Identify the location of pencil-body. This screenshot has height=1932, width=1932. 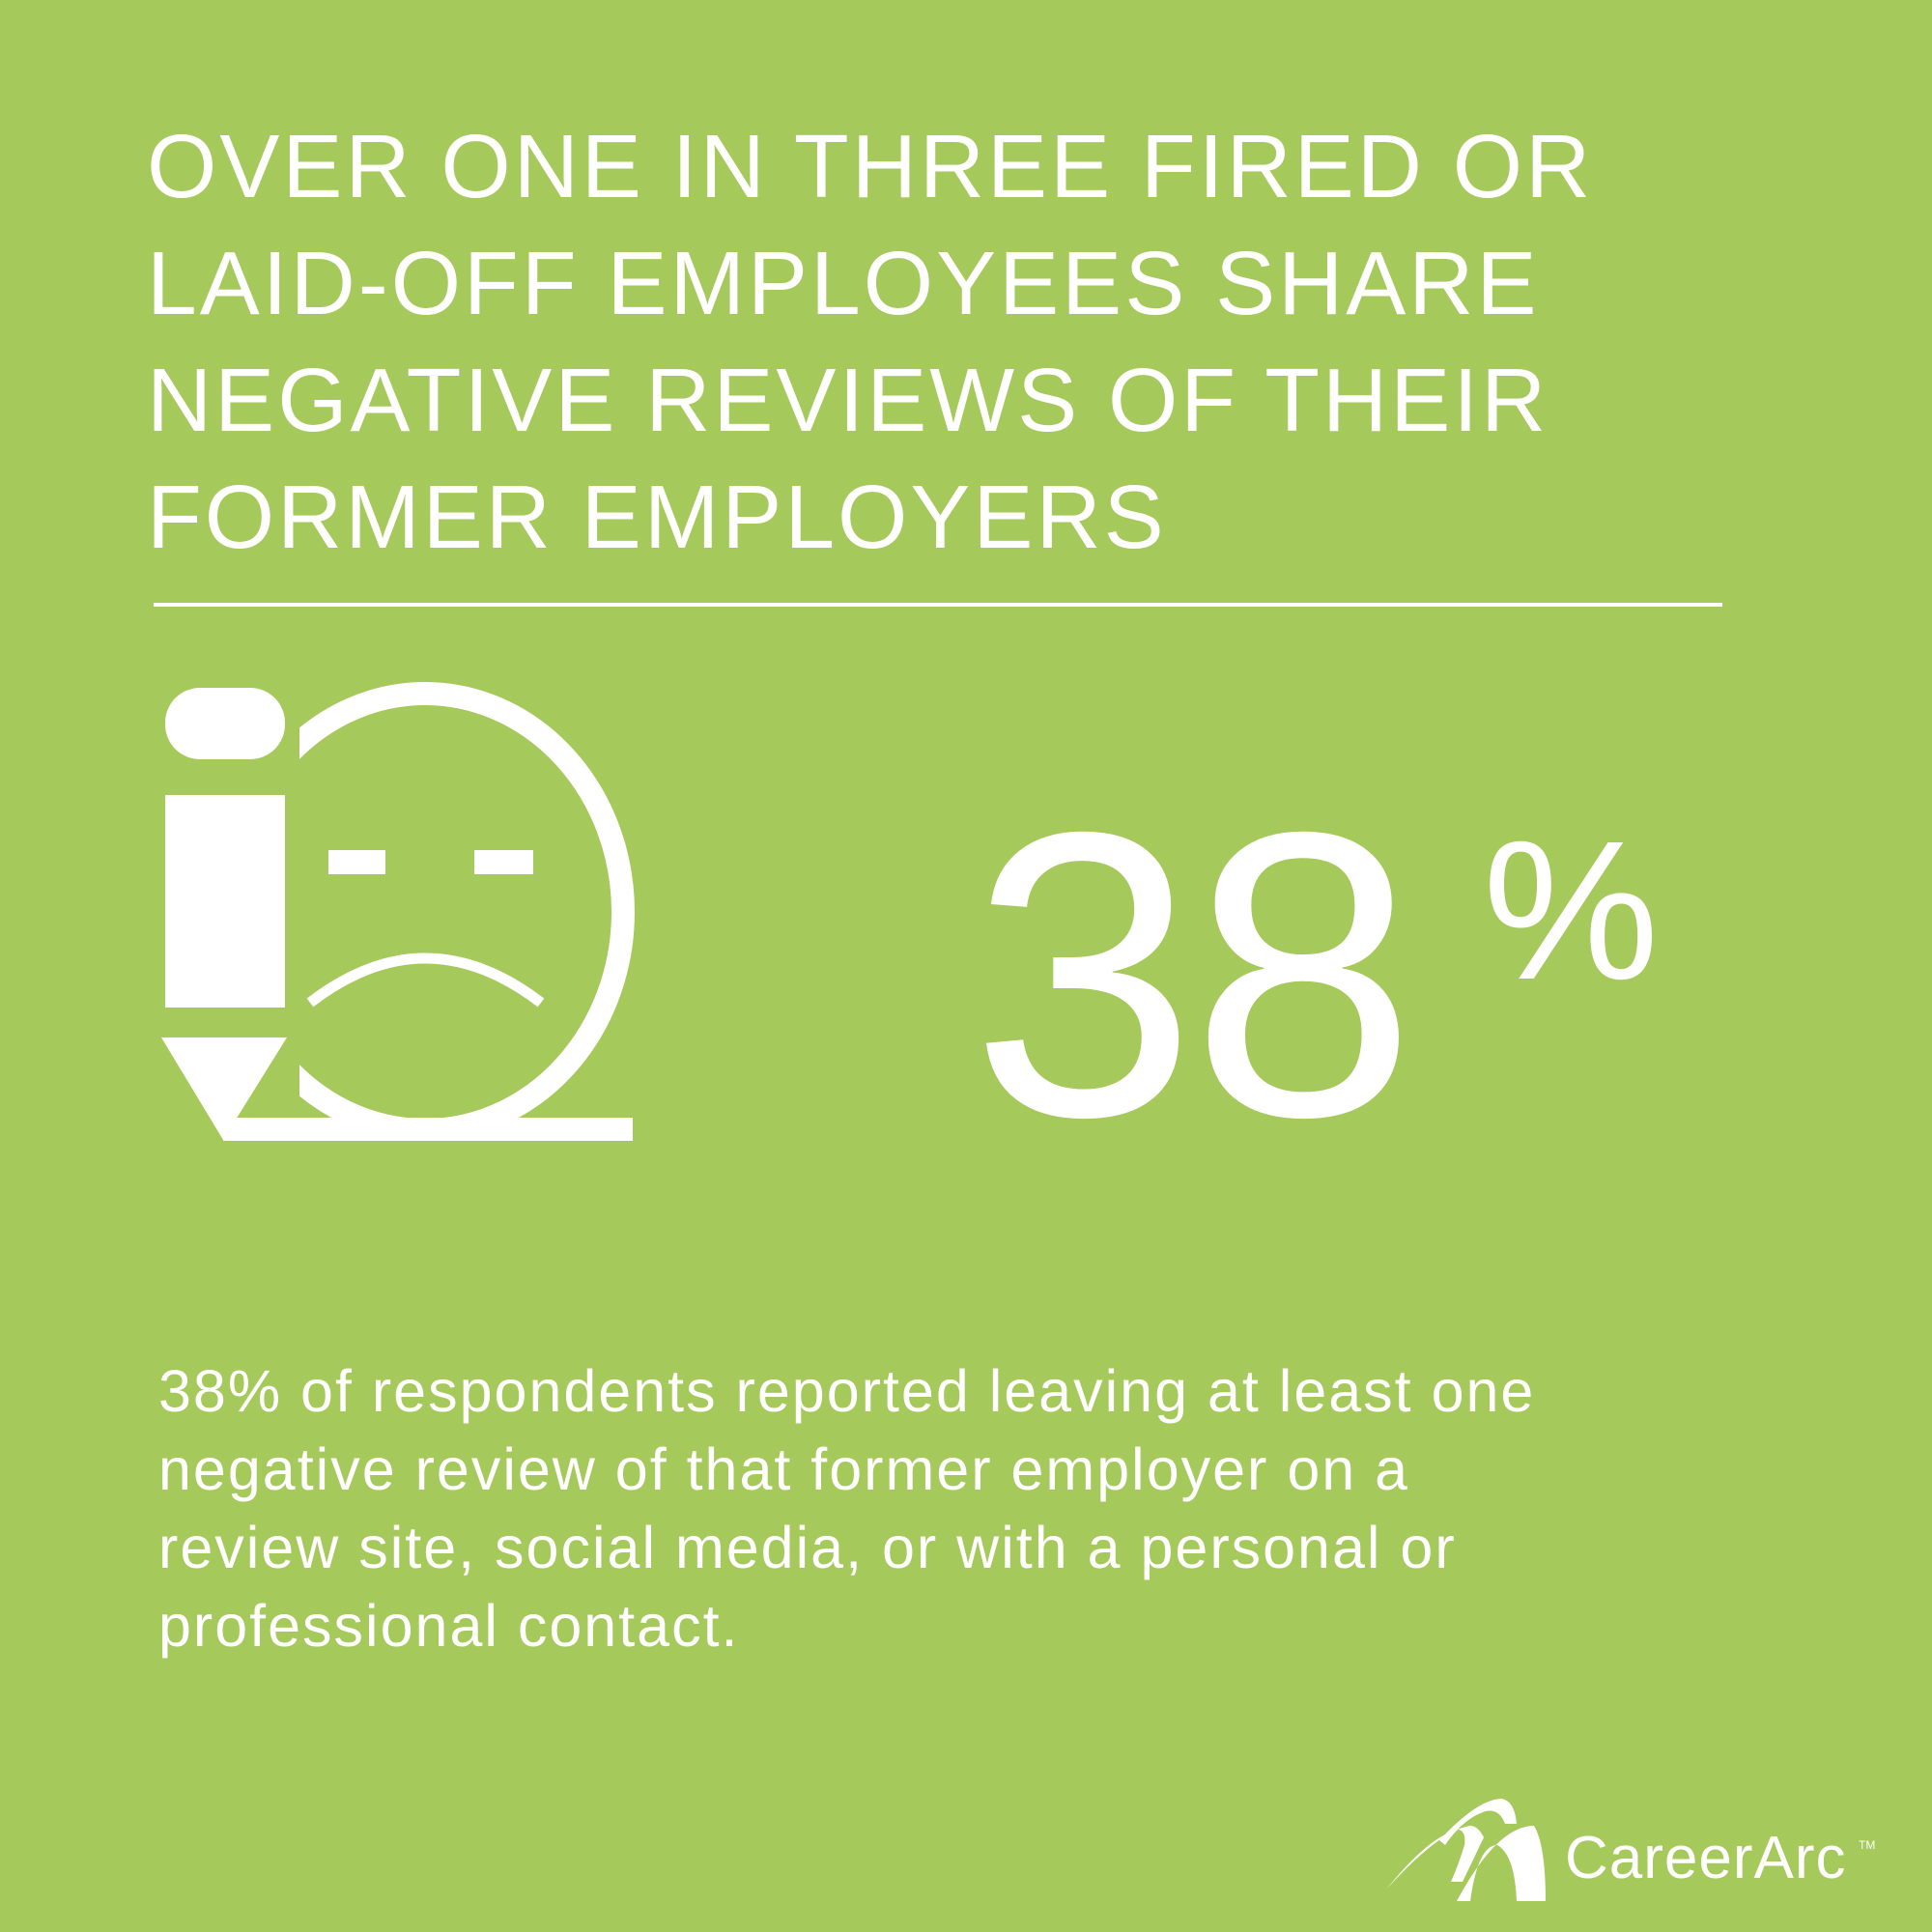
(225, 901).